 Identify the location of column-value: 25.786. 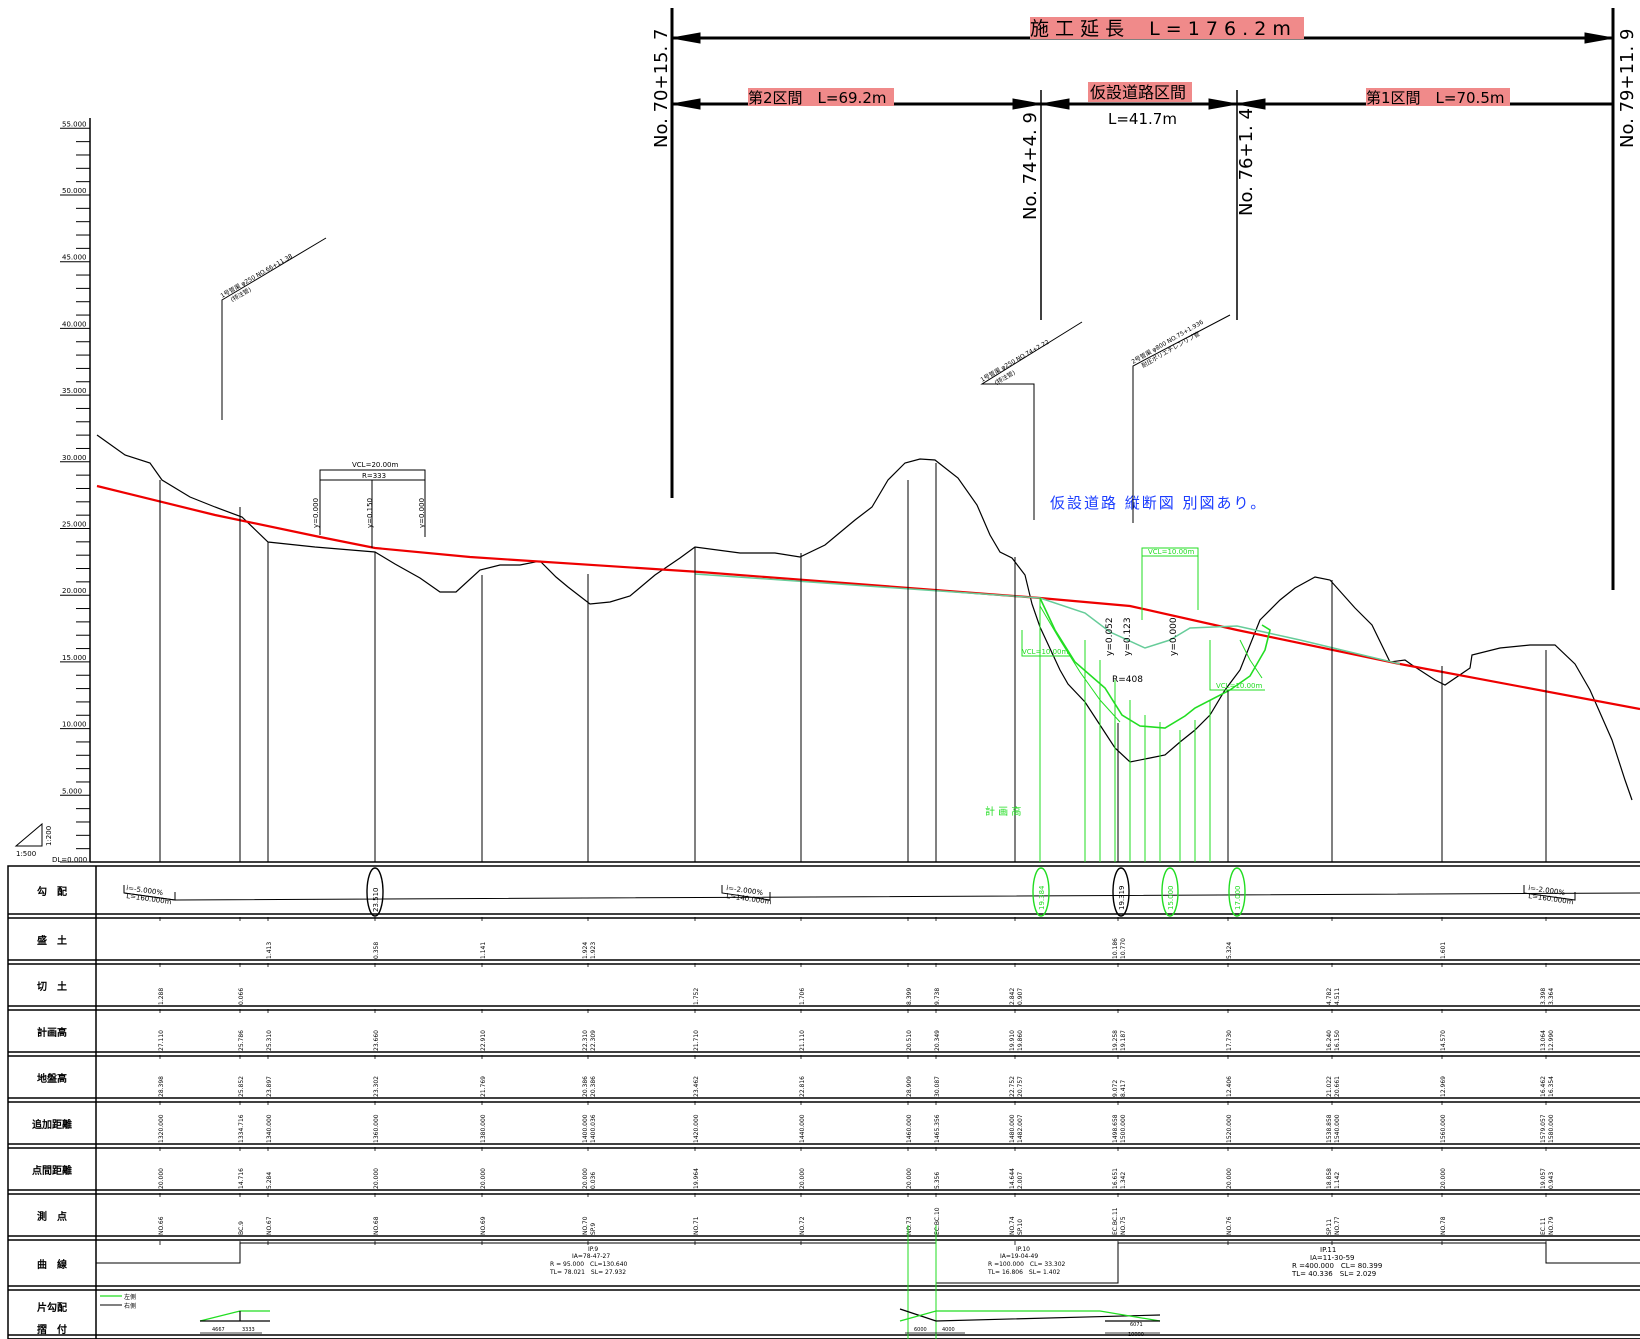
(241, 1040).